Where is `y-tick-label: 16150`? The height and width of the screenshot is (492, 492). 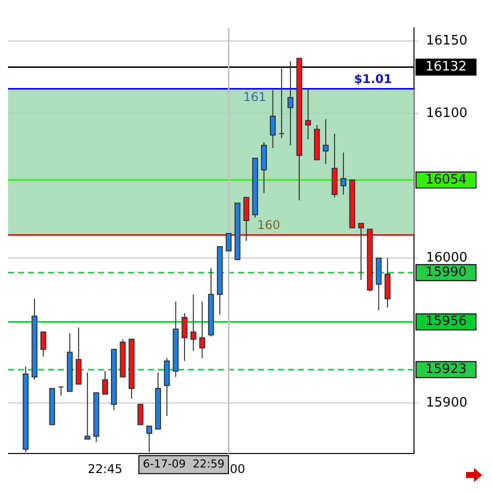
y-tick-label: 16150 is located at coordinates (447, 40).